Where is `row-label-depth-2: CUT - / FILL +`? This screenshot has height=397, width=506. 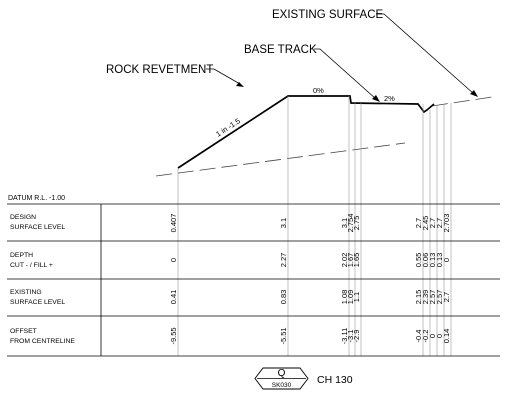 row-label-depth-2: CUT - / FILL + is located at coordinates (31, 265).